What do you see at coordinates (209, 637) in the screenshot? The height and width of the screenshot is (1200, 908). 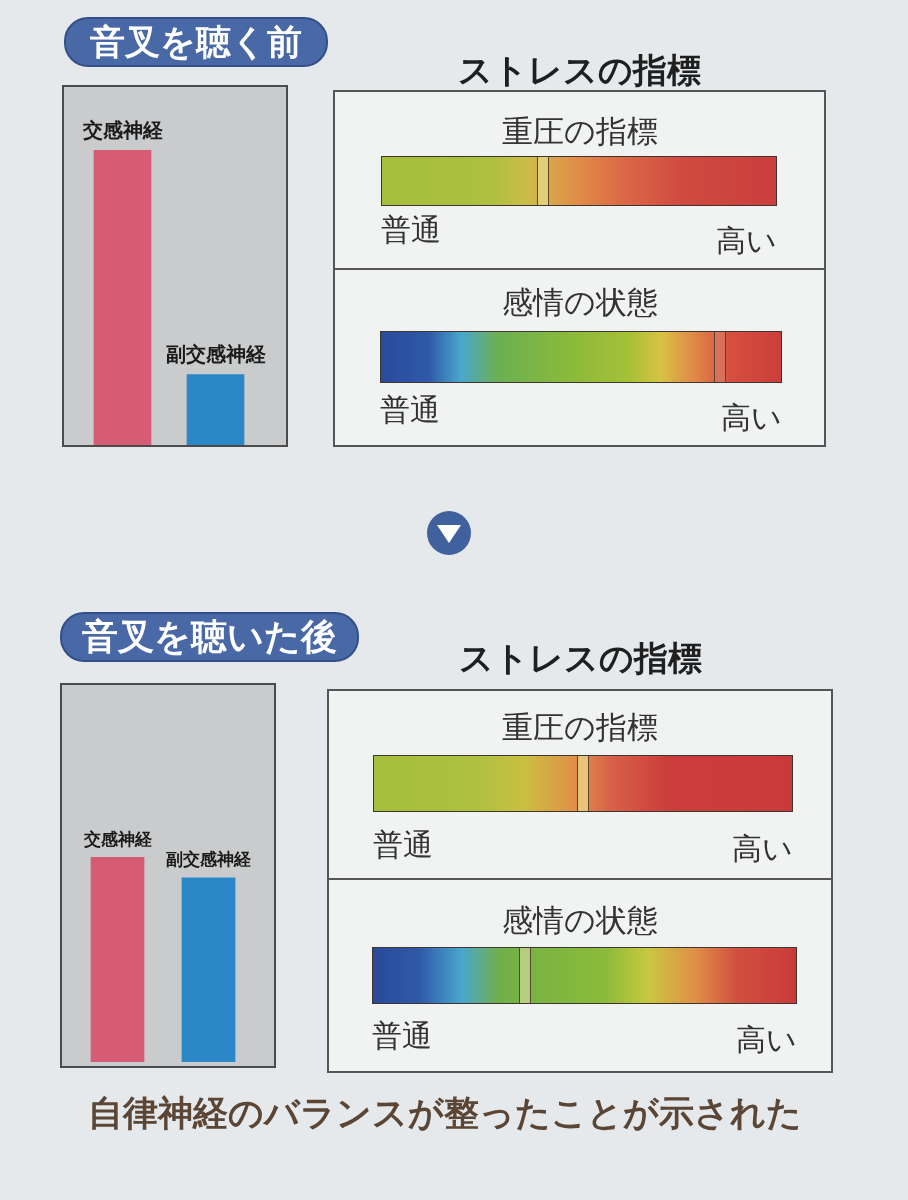 I see `chart-title: 音叉を聴いた後` at bounding box center [209, 637].